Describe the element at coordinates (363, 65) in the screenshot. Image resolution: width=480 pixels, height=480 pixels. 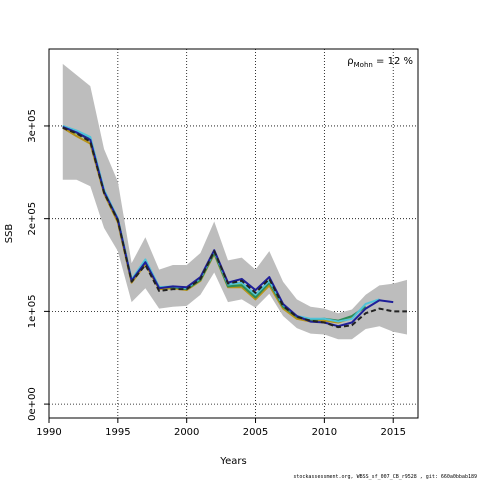
I see `rho-subscript: Mohn` at that location.